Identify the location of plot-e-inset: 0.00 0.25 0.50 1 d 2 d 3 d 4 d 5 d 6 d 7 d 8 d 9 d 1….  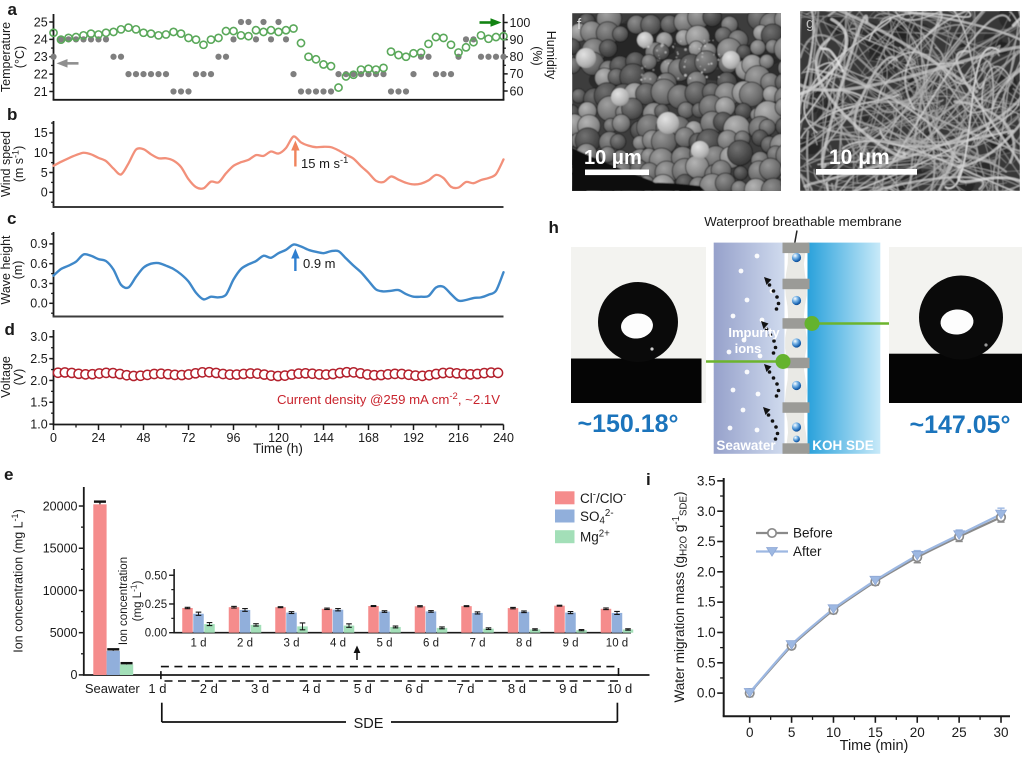
(389, 609).